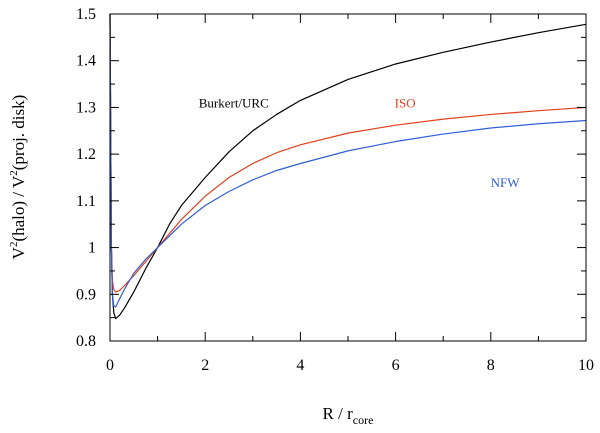 This screenshot has height=433, width=600. Describe the element at coordinates (14, 245) in the screenshot. I see `y-axis-label-superscript-1: 2` at that location.